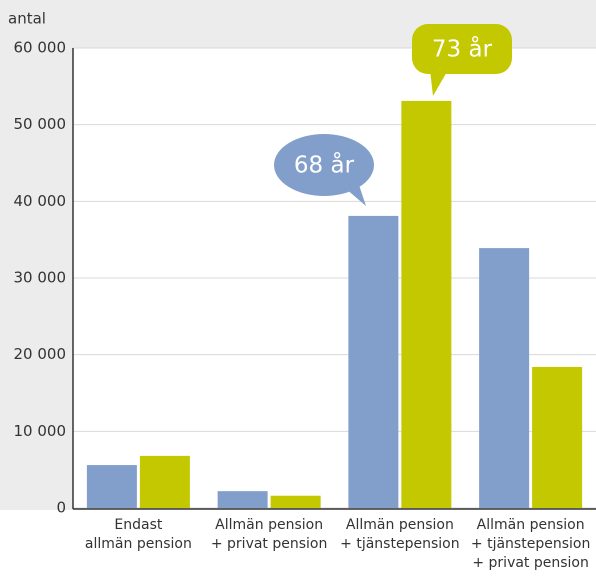  Describe the element at coordinates (40, 124) in the screenshot. I see `y-tick-label: 50 000` at that location.